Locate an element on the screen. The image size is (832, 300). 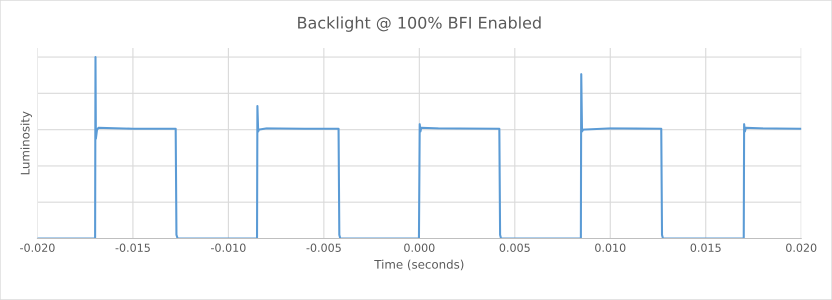
chart-title: Backlight @ 100% BFI Enabled is located at coordinates (419, 24).